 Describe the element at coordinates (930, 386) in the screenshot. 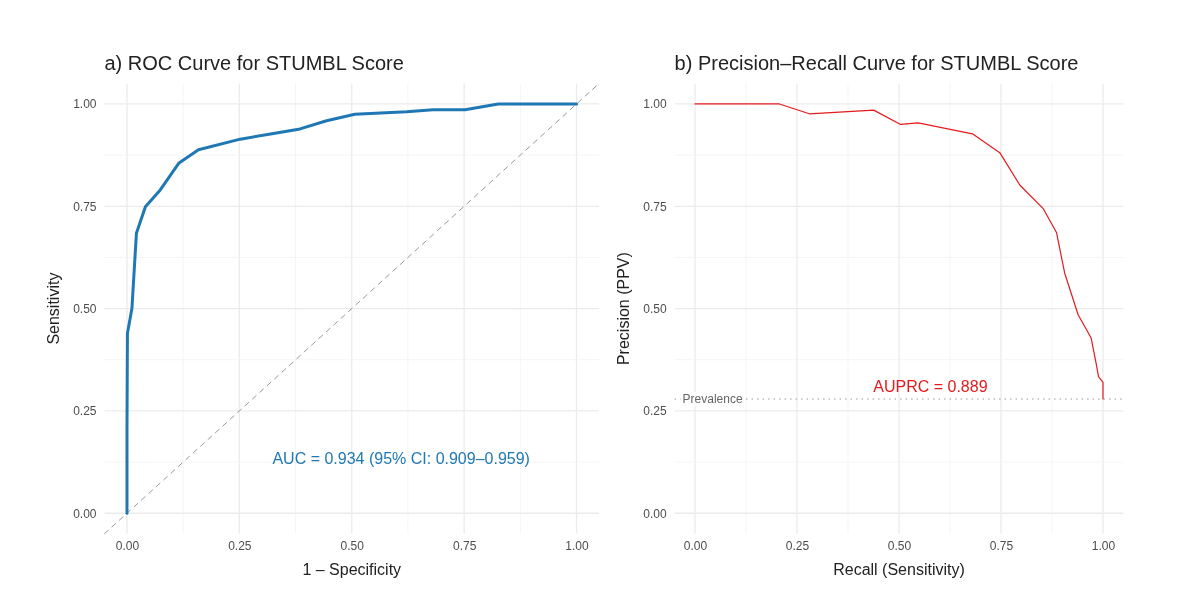

I see `annotation: AUPRC = 0.889` at that location.